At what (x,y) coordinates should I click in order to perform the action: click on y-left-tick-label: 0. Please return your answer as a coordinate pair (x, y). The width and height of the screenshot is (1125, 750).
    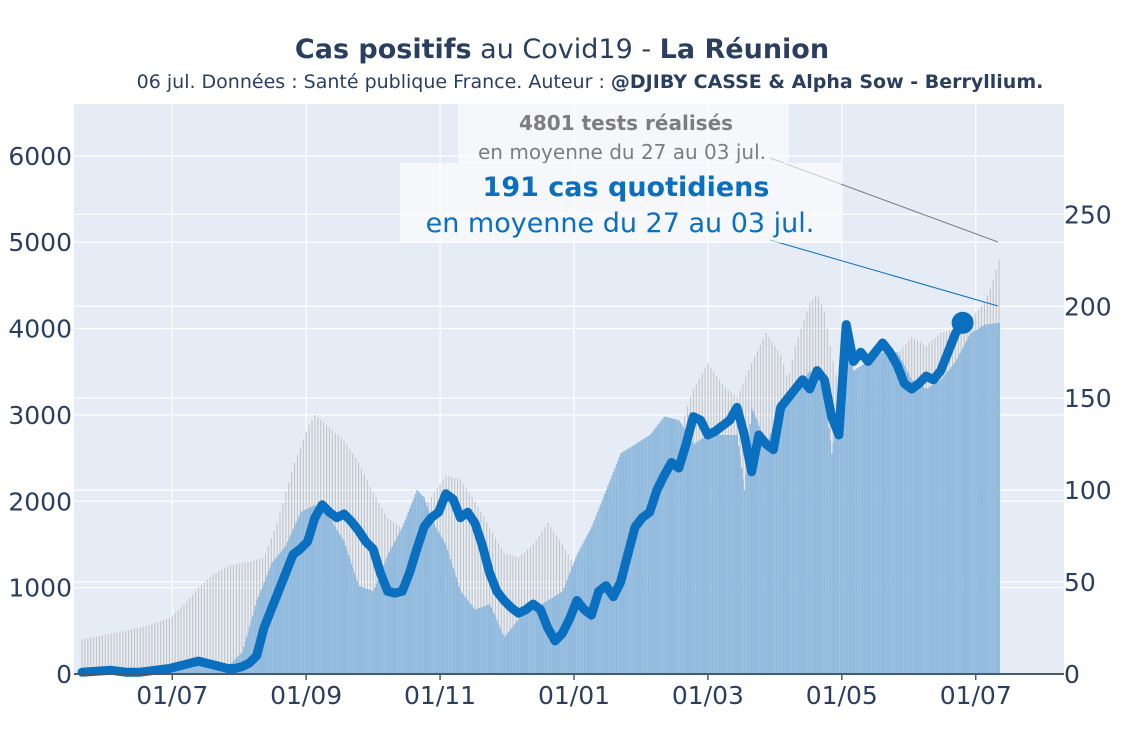
    Looking at the image, I should click on (64, 674).